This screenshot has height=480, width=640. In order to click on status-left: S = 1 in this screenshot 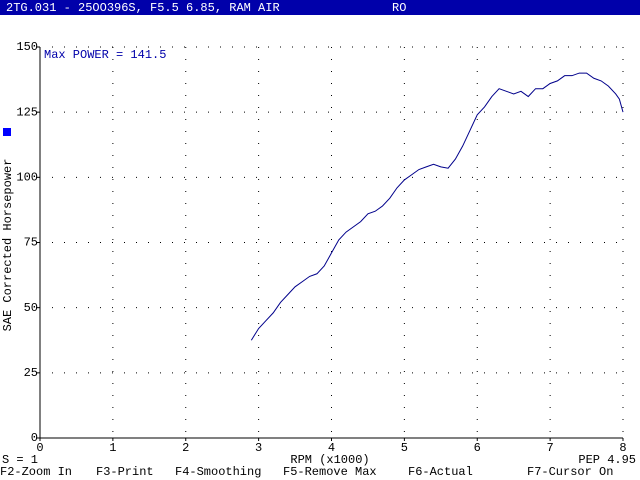, I will do `click(20, 460)`.